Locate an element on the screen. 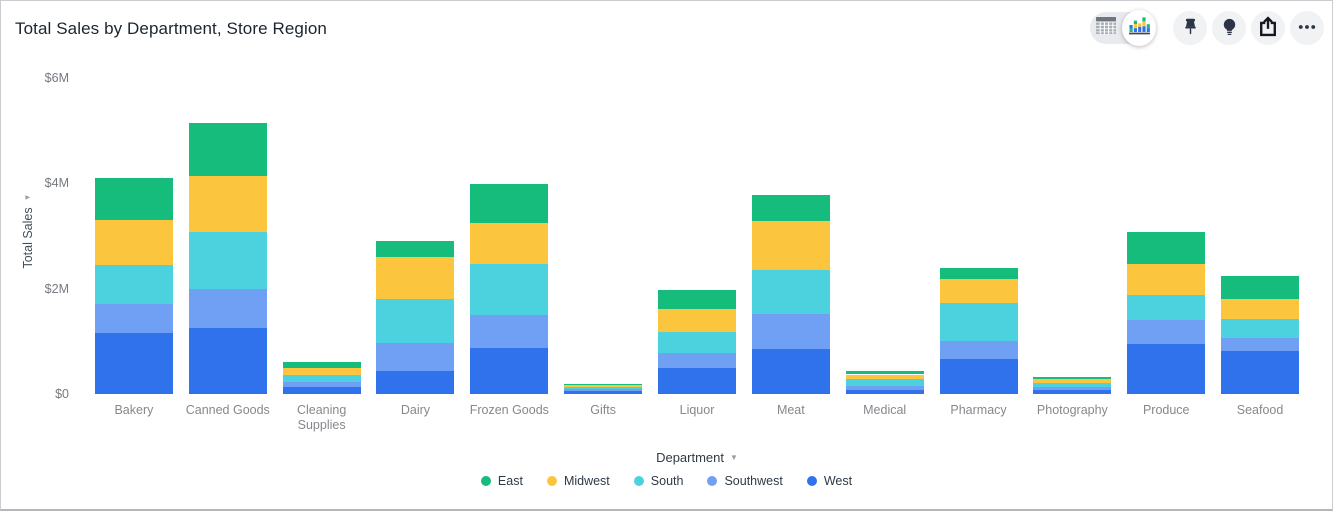  bar-segment-bakery-east is located at coordinates (133, 199).